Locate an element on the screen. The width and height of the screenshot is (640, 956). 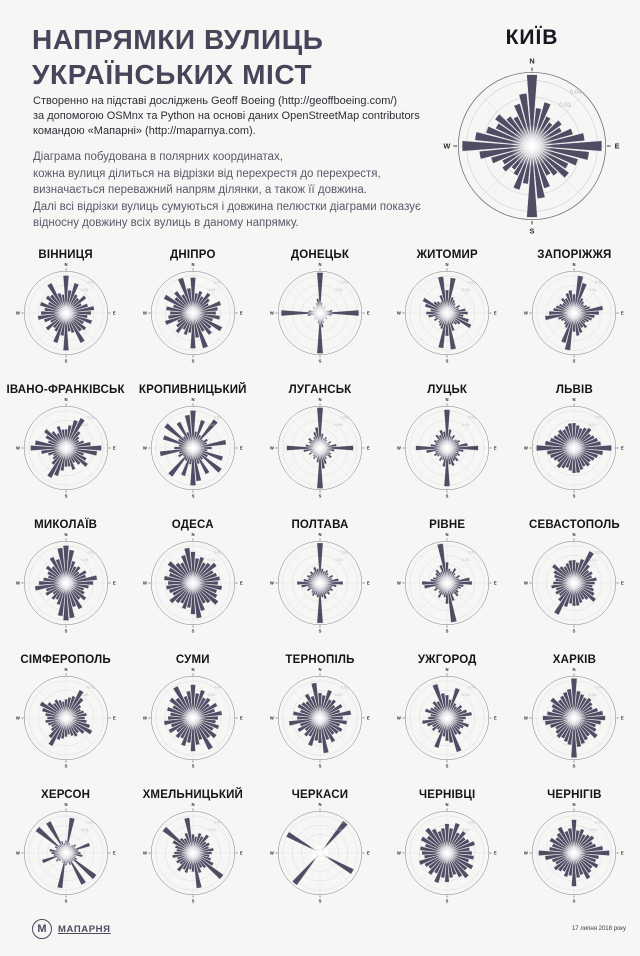
city-cell: ДОНЕЦЬК N E S W 0.06 0.04 is located at coordinates (319, 313).